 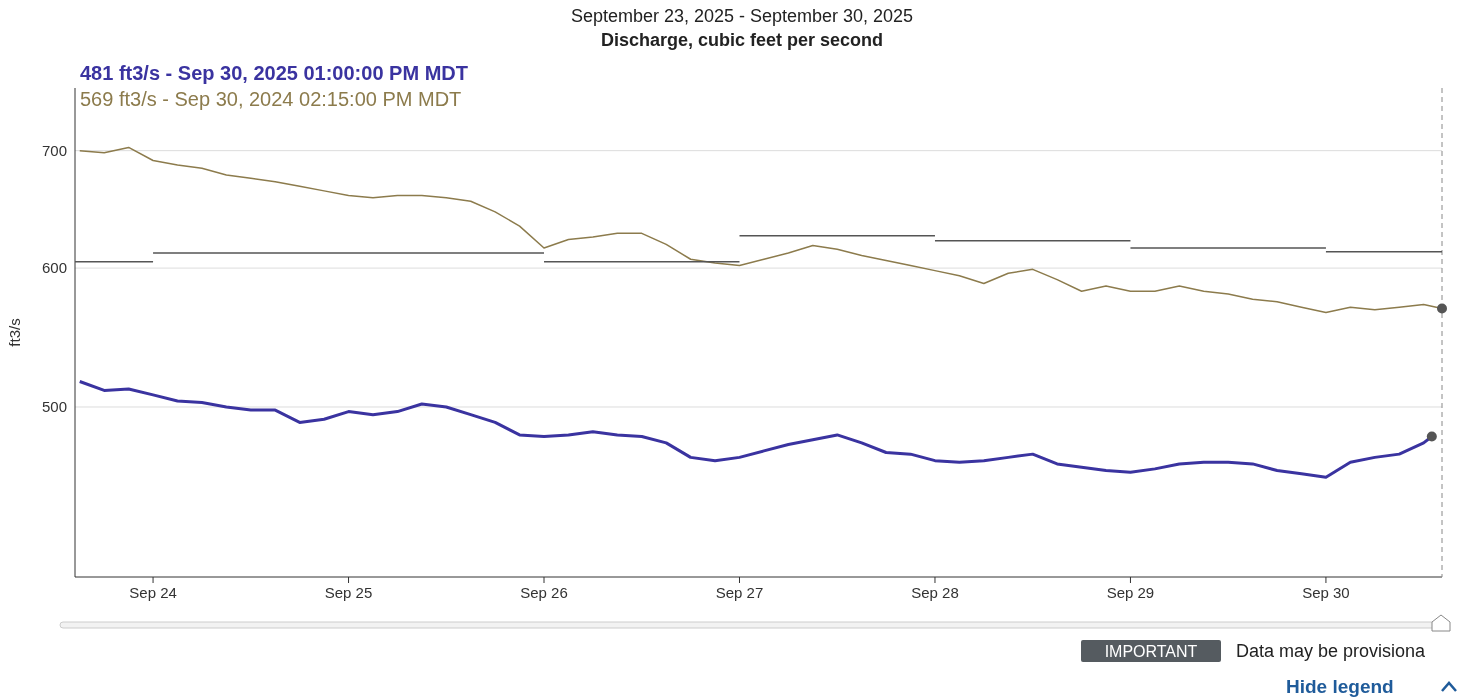 What do you see at coordinates (54, 406) in the screenshot?
I see `y-tick-label: 500` at bounding box center [54, 406].